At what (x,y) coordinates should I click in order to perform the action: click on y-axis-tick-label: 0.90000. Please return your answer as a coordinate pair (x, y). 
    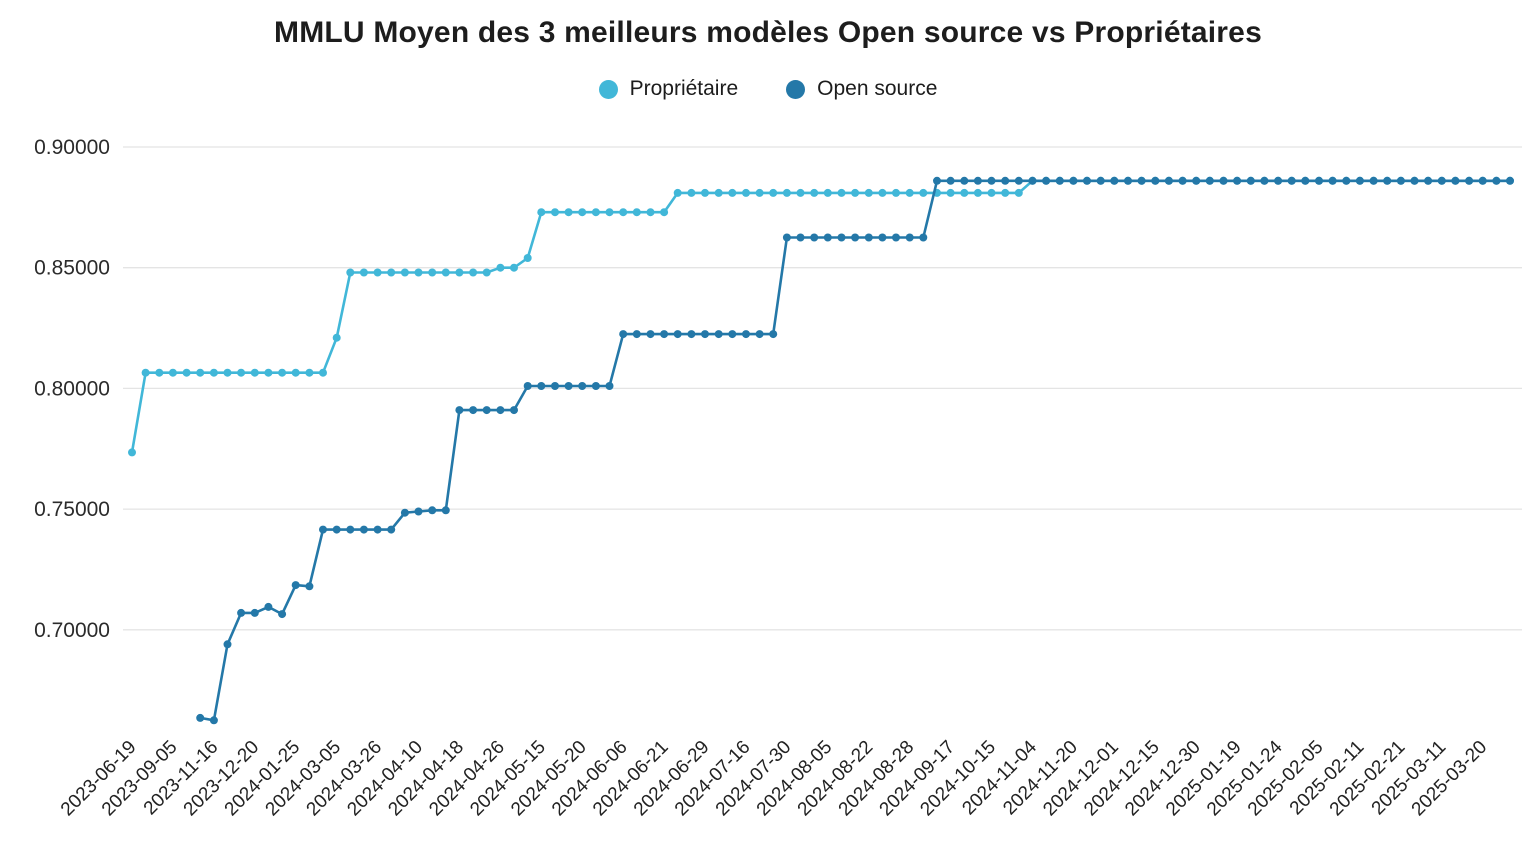
    Looking at the image, I should click on (72, 147).